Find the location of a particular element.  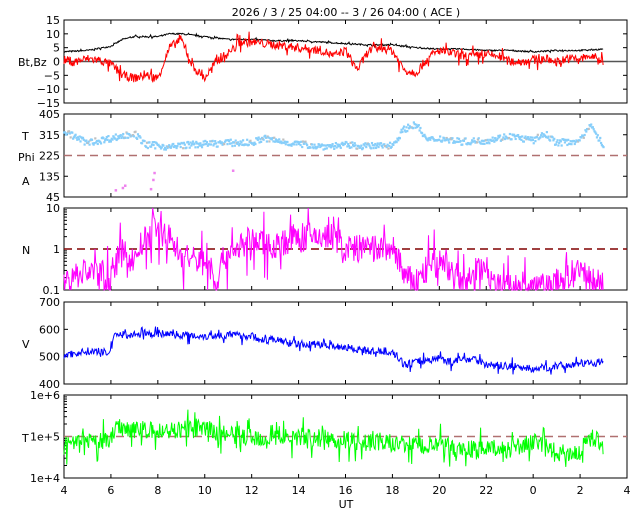

y-tick-label: −15 is located at coordinates (48, 103).